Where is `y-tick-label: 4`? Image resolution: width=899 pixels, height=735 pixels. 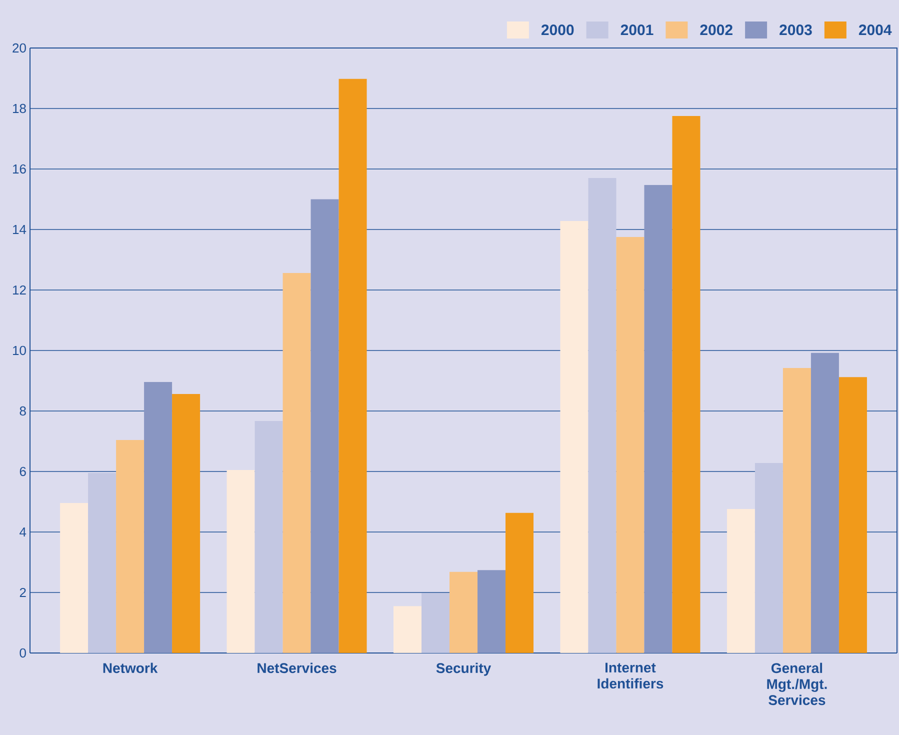 y-tick-label: 4 is located at coordinates (23, 532).